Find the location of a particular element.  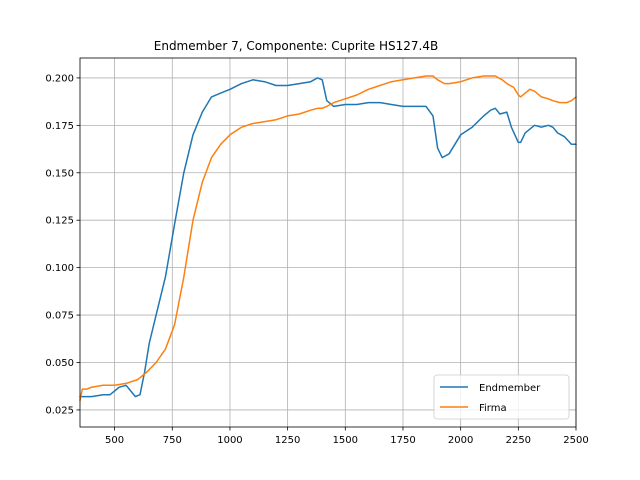

y-axis: 0.025 0.050 0.075 0.100 0.125 0.150 0.175 0.200 is located at coordinates (62, 244).